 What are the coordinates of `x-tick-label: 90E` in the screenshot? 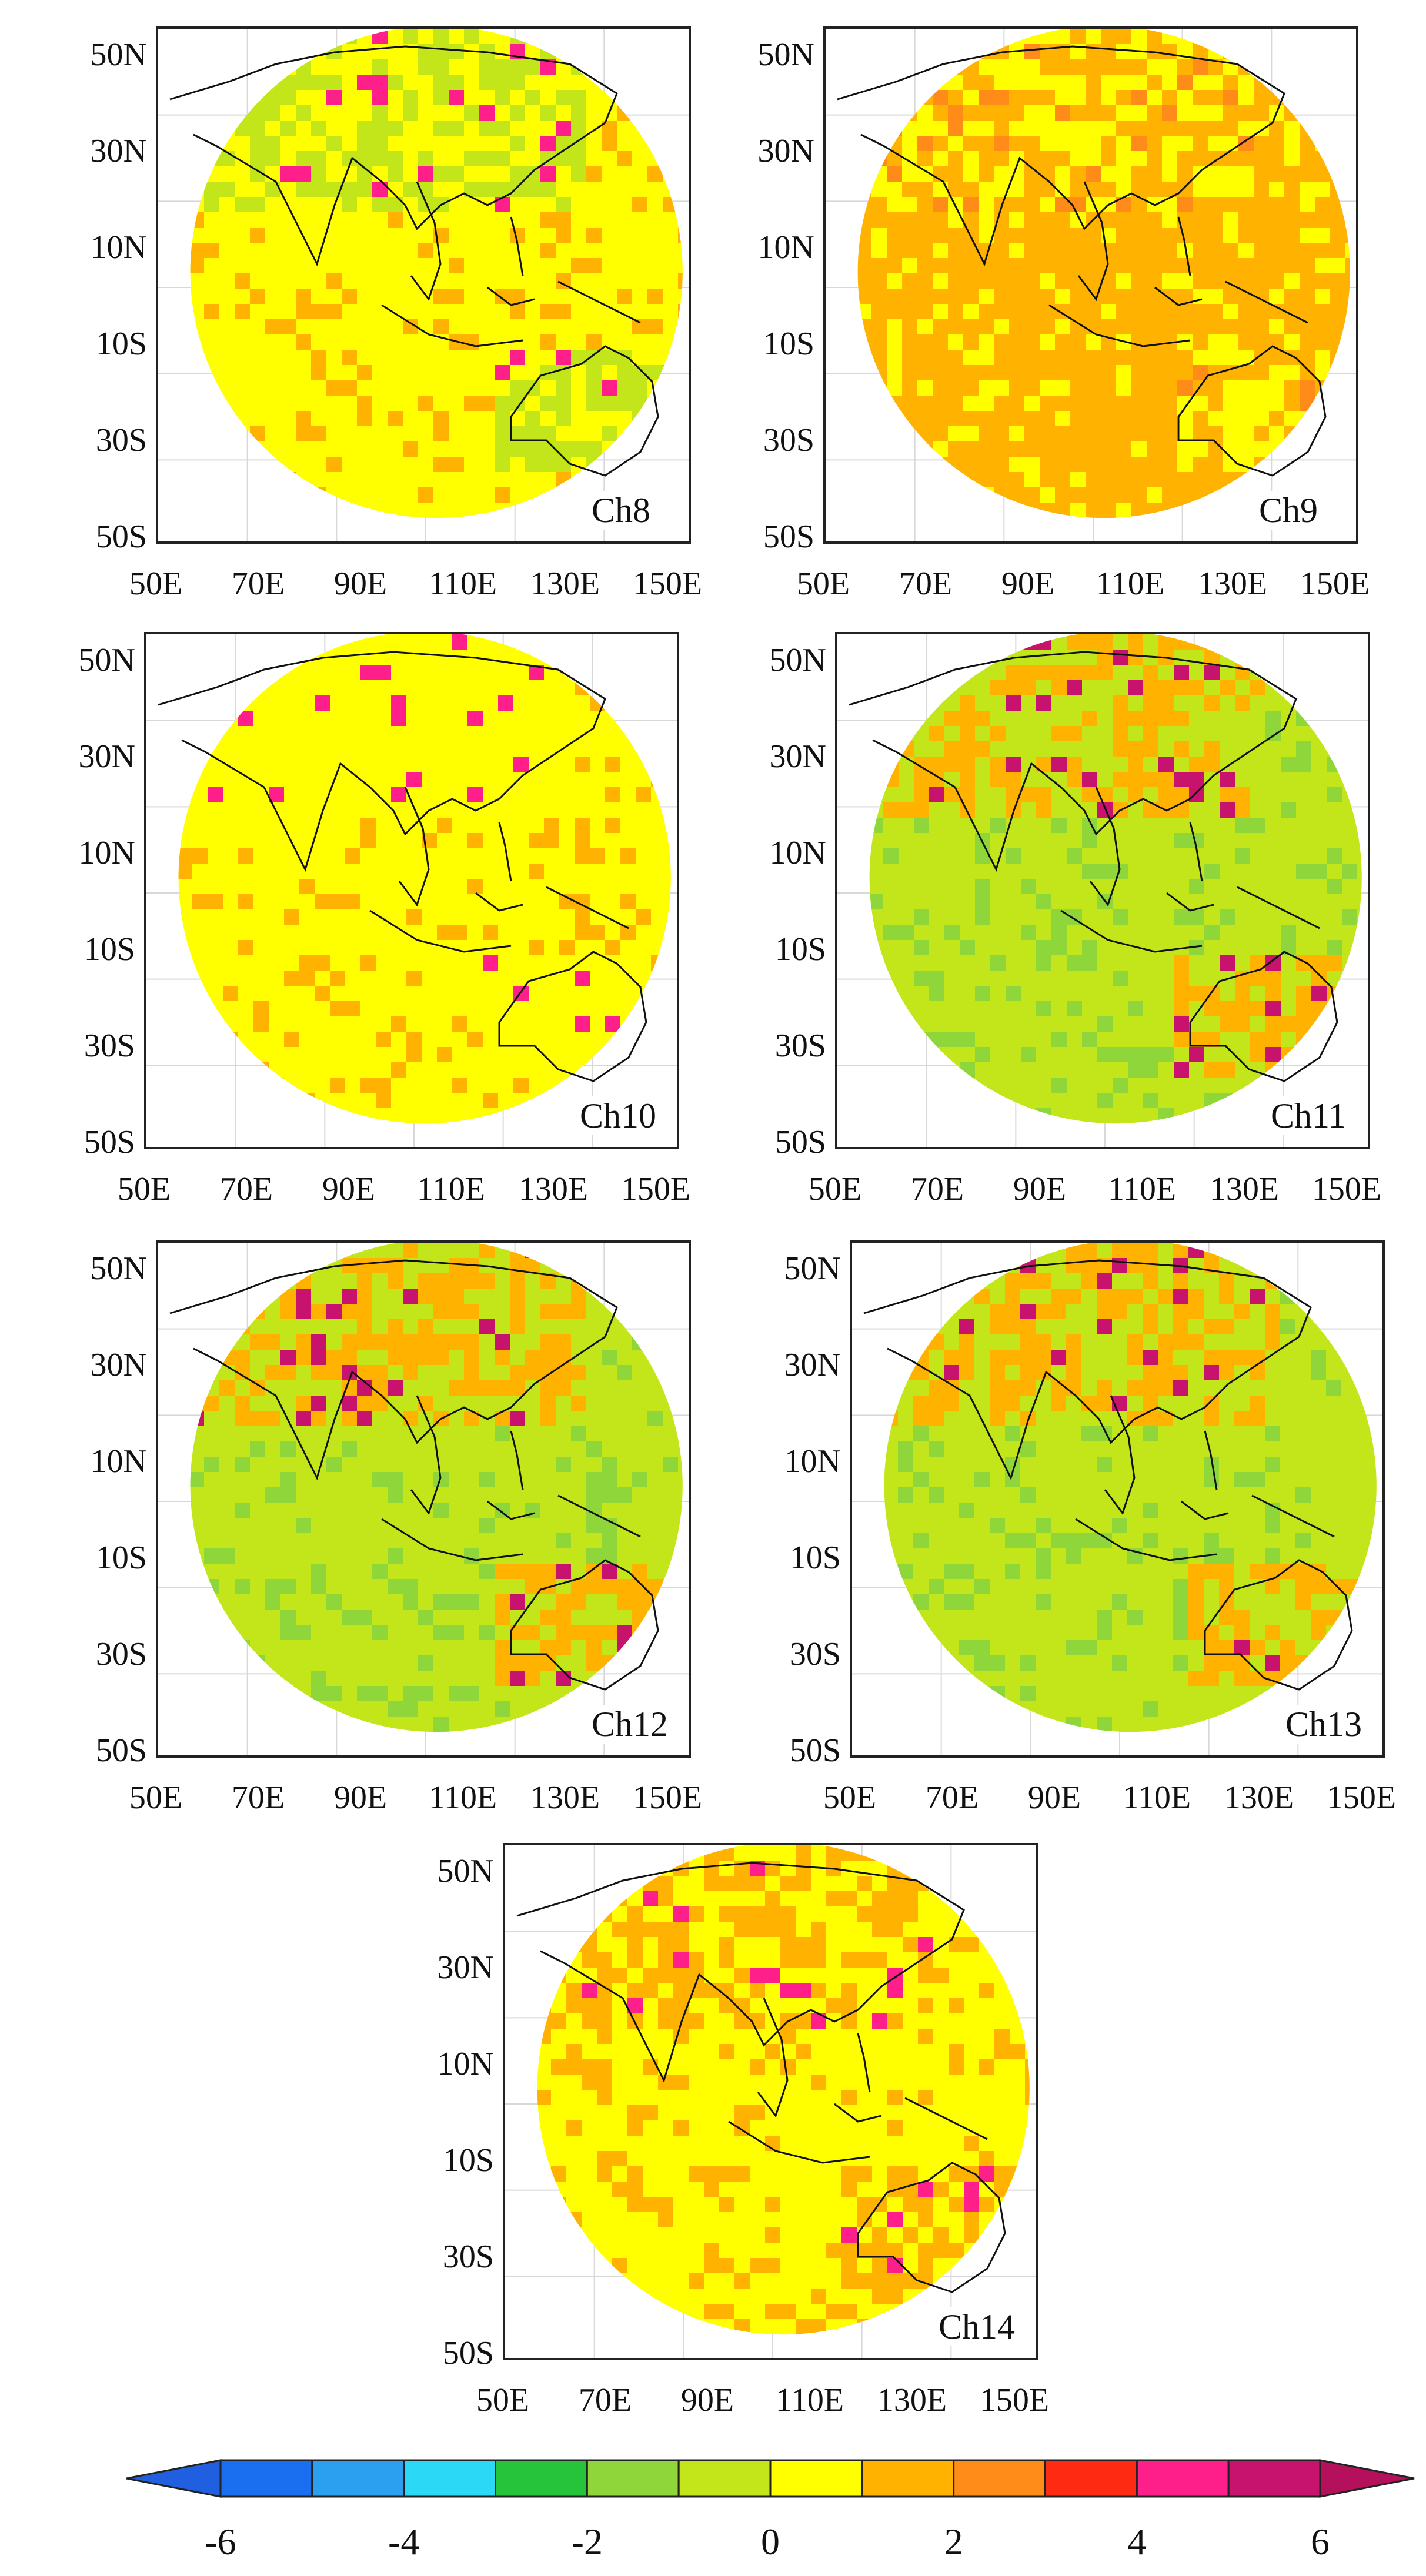 It's located at (360, 584).